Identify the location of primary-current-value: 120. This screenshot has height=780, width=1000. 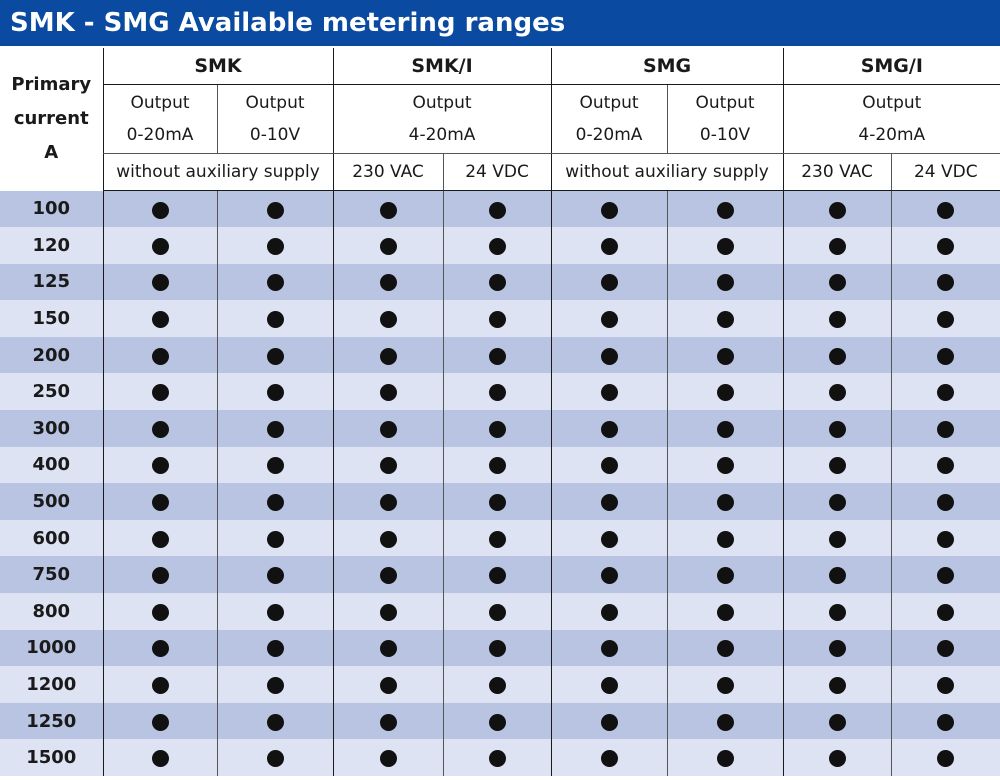
(51, 245).